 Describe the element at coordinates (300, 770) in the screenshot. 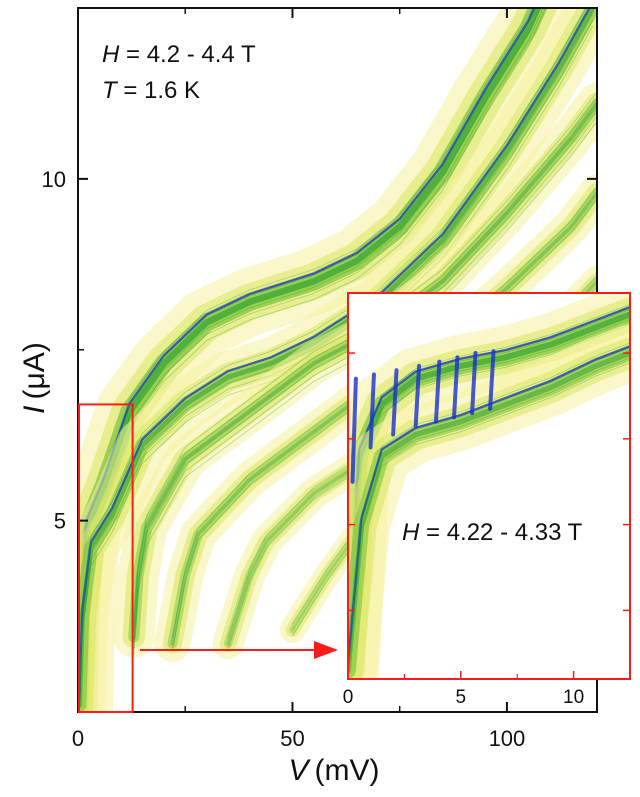

I see `x-axis-symbol: V` at that location.